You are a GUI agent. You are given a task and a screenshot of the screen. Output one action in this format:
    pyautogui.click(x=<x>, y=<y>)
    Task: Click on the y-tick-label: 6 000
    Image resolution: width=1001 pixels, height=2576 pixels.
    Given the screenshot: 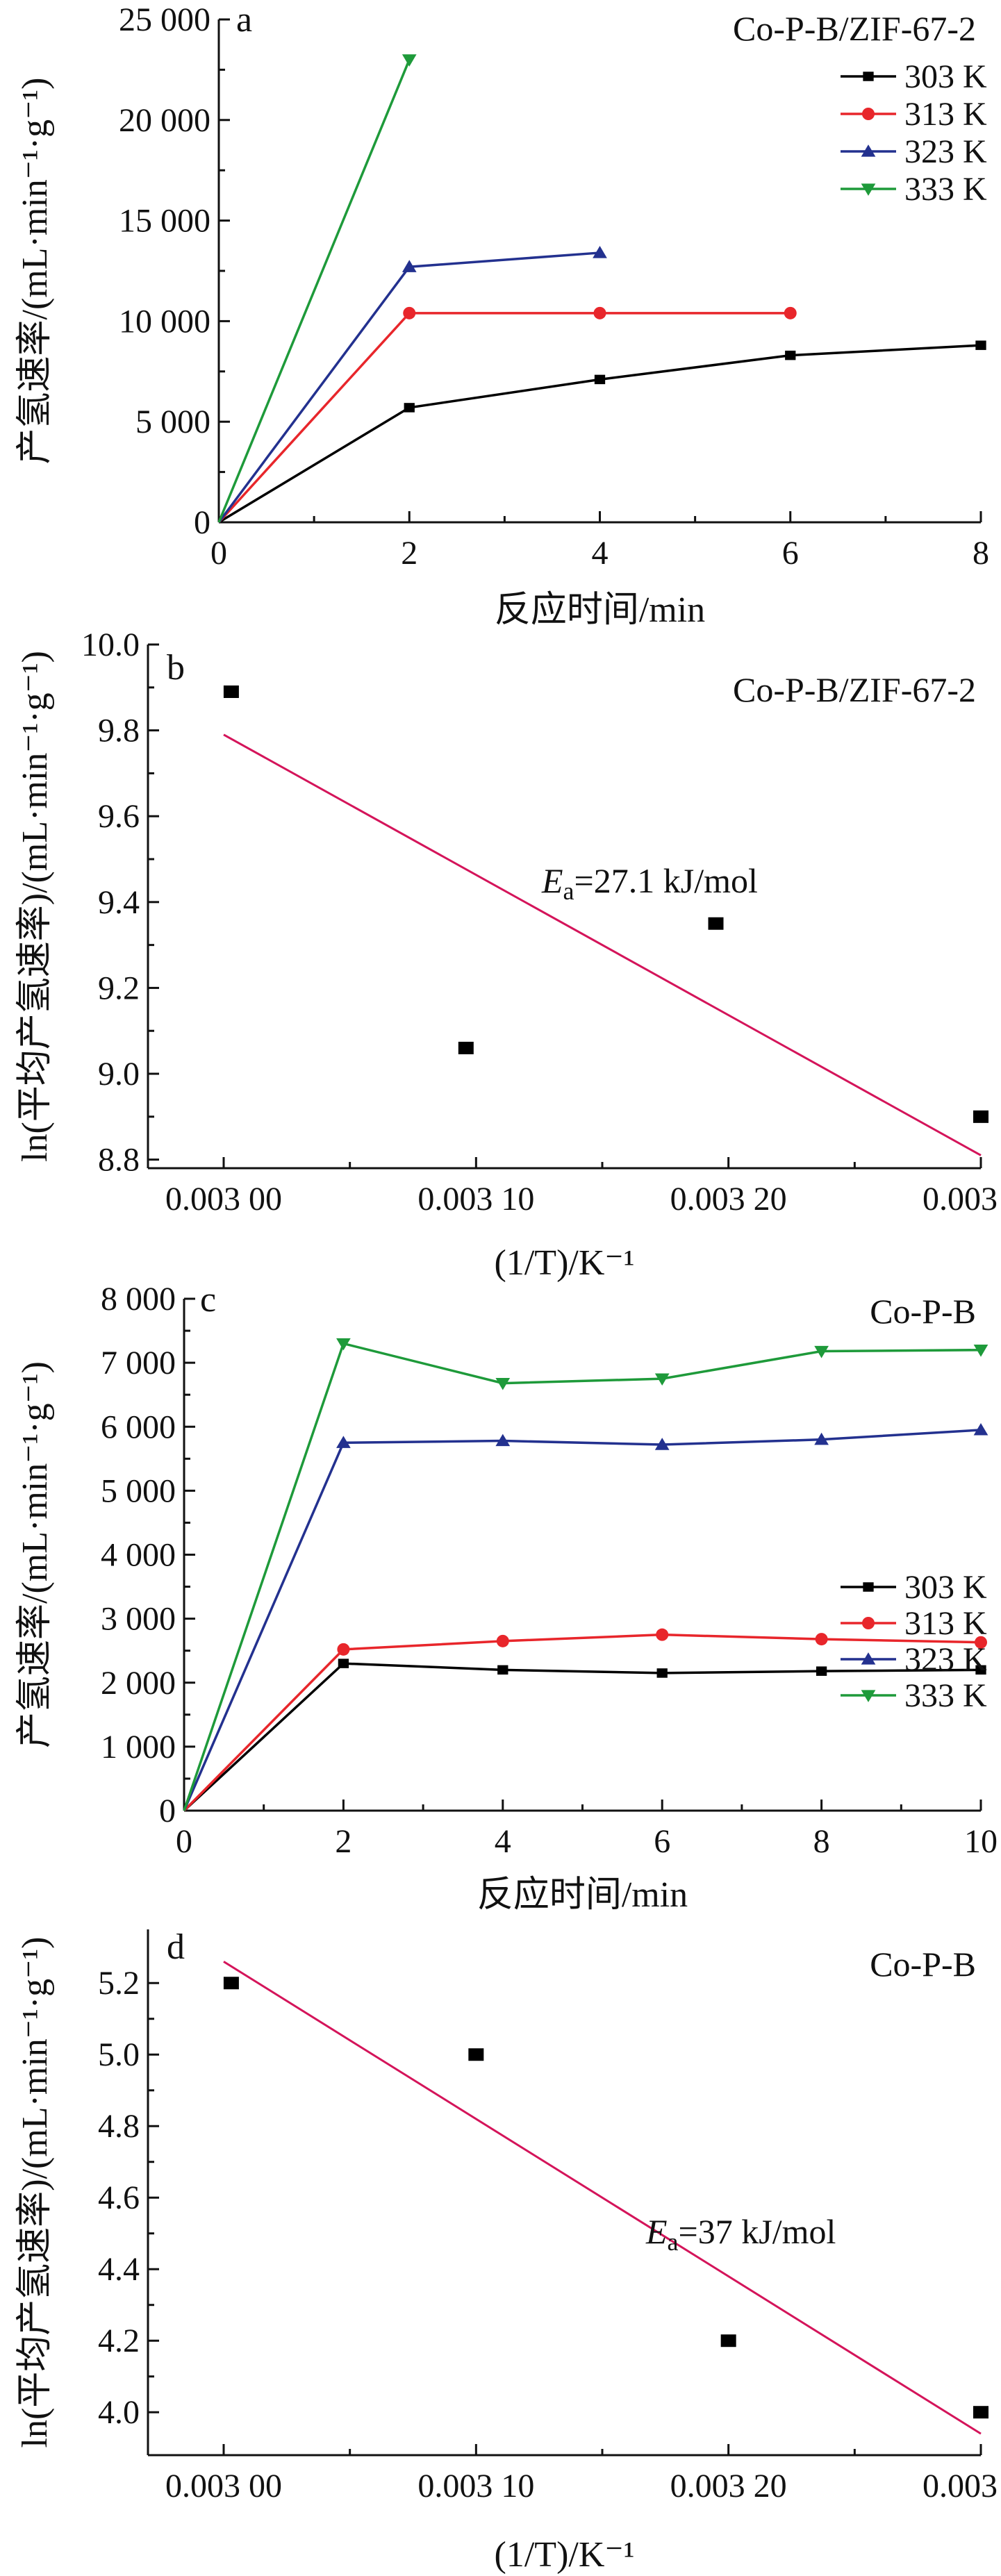 What is the action you would take?
    pyautogui.click(x=138, y=1427)
    